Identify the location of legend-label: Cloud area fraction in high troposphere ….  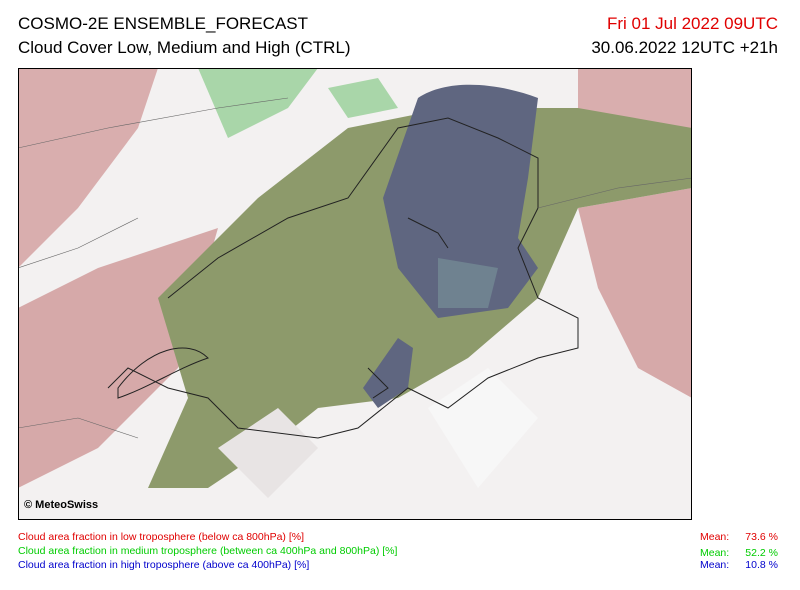
(164, 565).